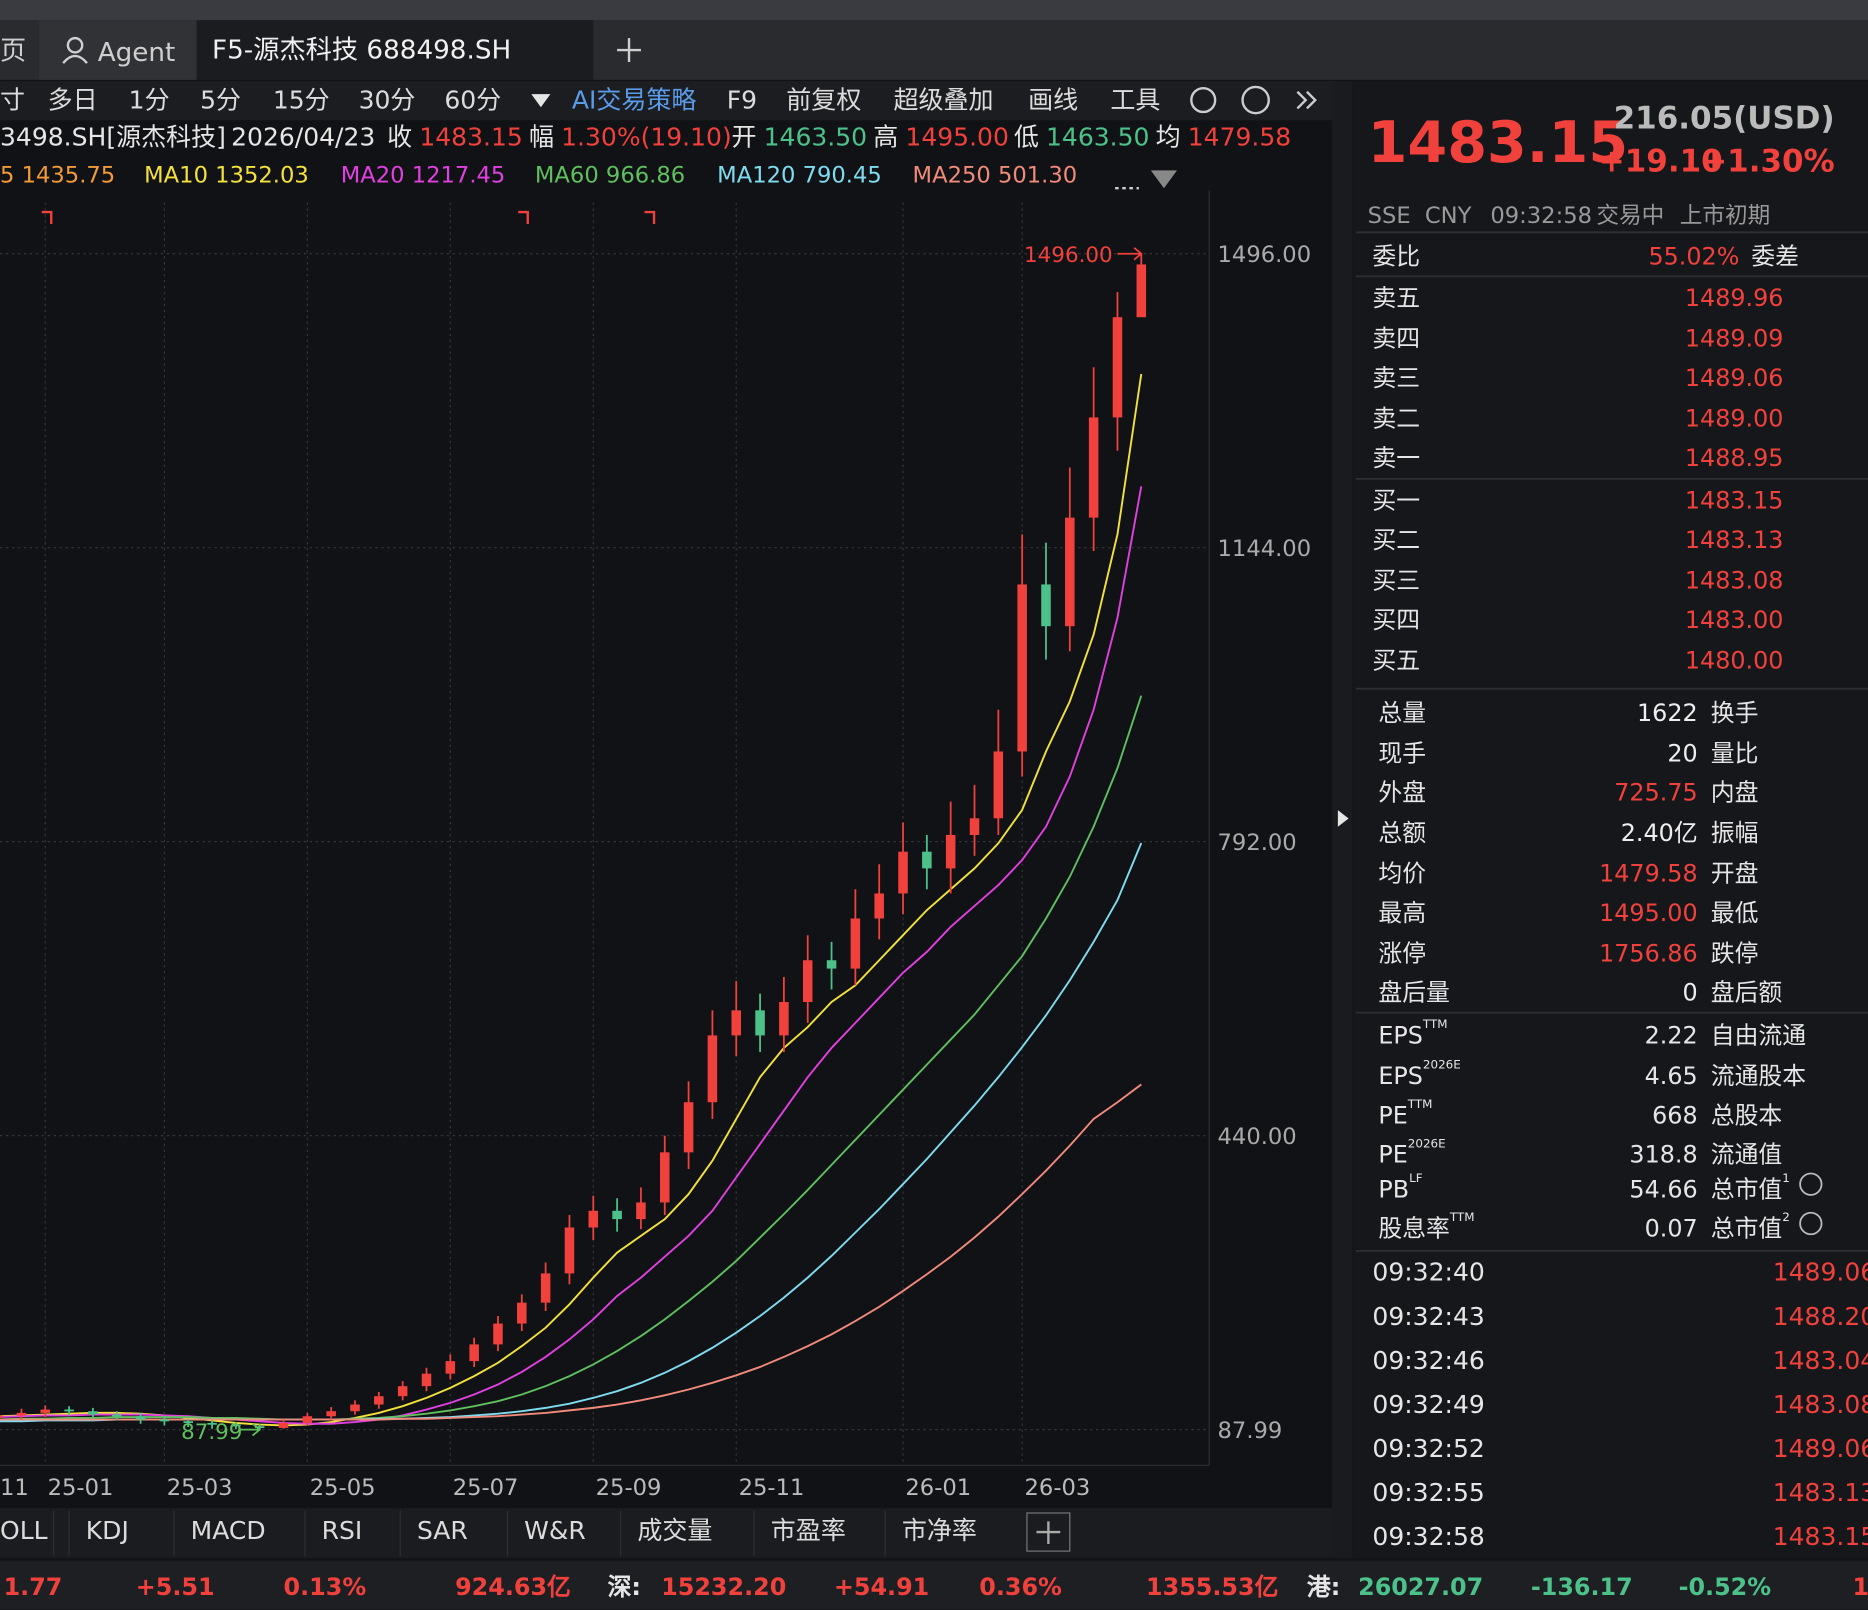 The height and width of the screenshot is (1610, 1868). Describe the element at coordinates (939, 1531) in the screenshot. I see `indicator-tab: 市净率` at that location.